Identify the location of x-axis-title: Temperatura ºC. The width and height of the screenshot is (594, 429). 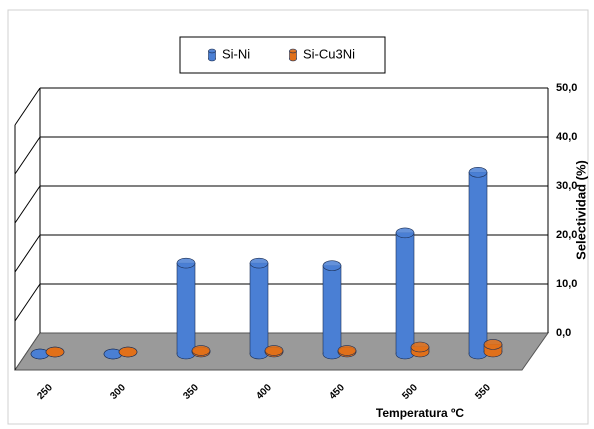
(420, 413).